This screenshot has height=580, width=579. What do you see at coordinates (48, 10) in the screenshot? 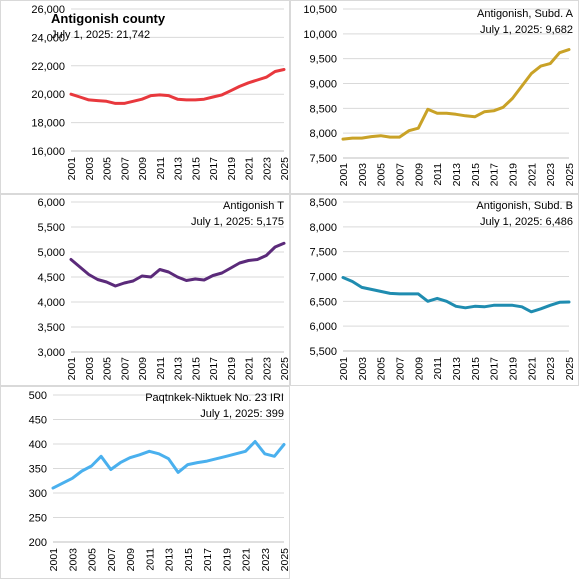
I see `y-tick-label: 26,000` at bounding box center [48, 10].